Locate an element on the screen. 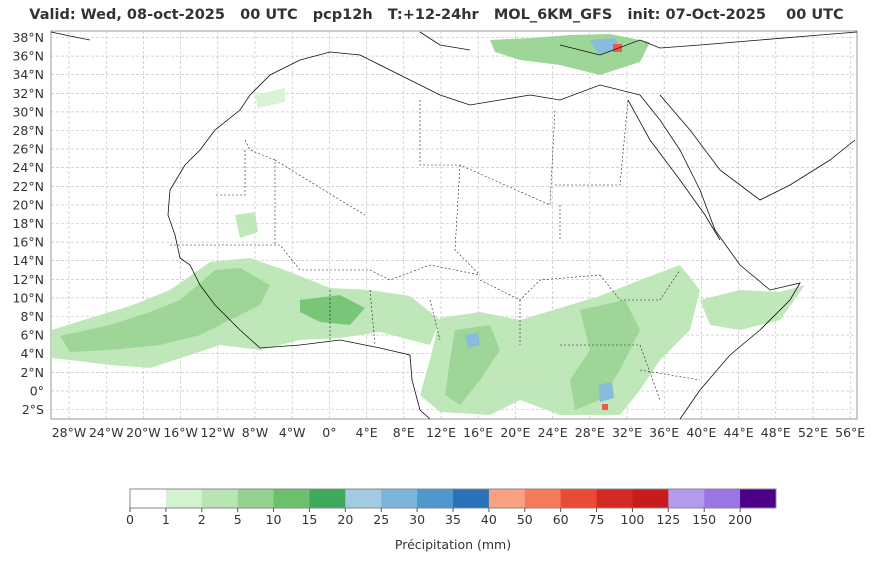 The height and width of the screenshot is (563, 873). lon-label: 36°E is located at coordinates (664, 432).